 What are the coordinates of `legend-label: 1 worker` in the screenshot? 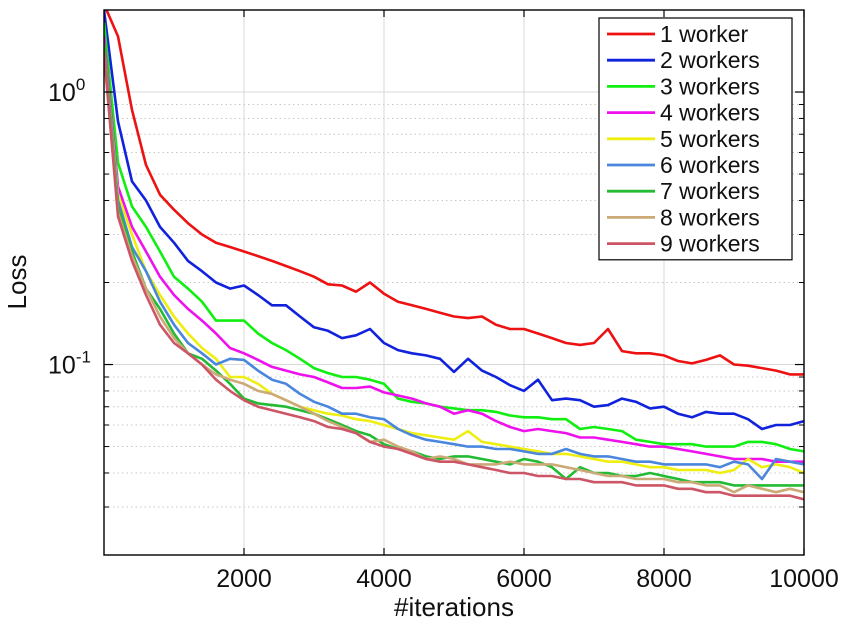 It's located at (704, 34).